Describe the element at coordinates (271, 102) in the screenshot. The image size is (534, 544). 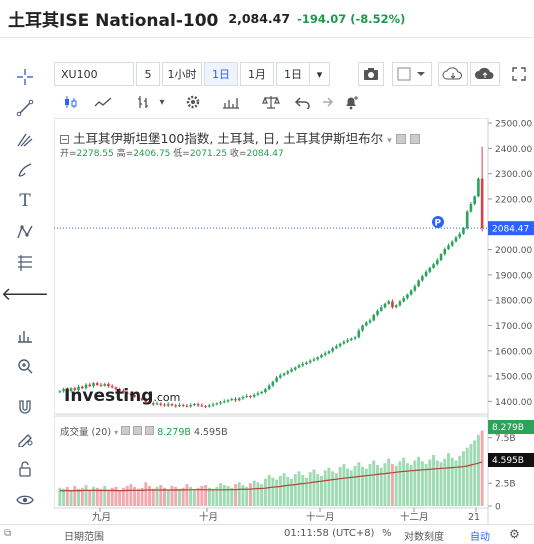
I see `compare-scale-icon` at that location.